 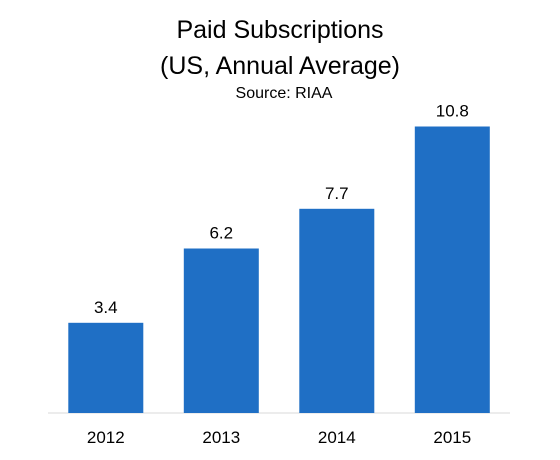 What do you see at coordinates (221, 233) in the screenshot?
I see `data-label-2013: 6.2` at bounding box center [221, 233].